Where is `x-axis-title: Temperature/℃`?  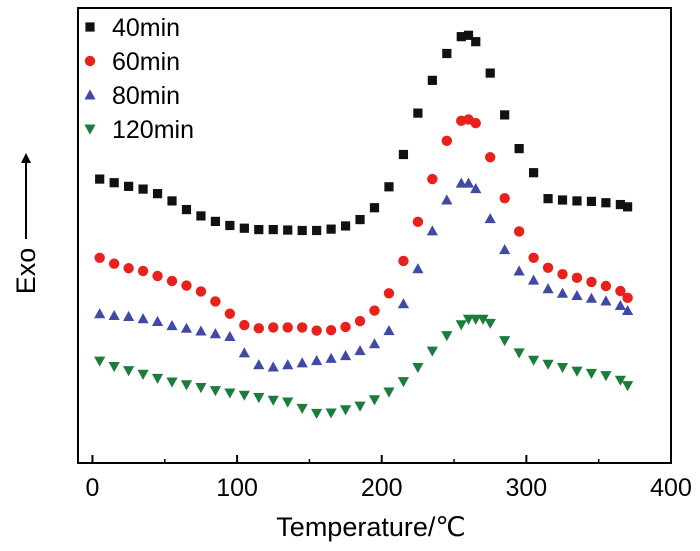 x-axis-title: Temperature/℃ is located at coordinates (370, 527).